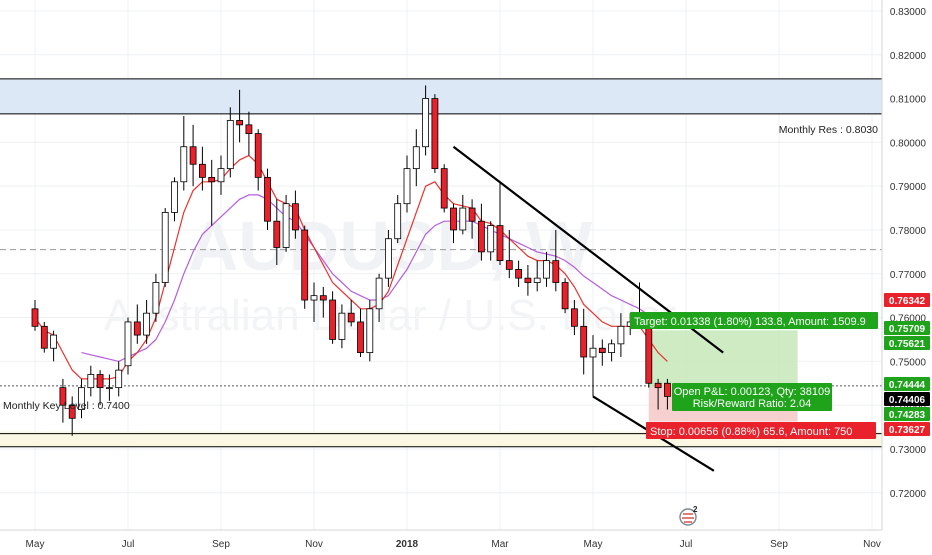 This screenshot has width=932, height=555. What do you see at coordinates (221, 544) in the screenshot?
I see `x-tick-label: Sep` at bounding box center [221, 544].